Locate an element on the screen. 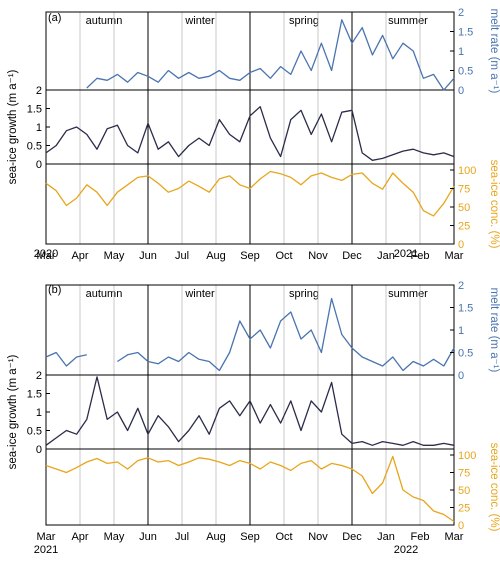 Image resolution: width=500 pixels, height=561 pixels. year-label-mid: 2021 is located at coordinates (406, 254).